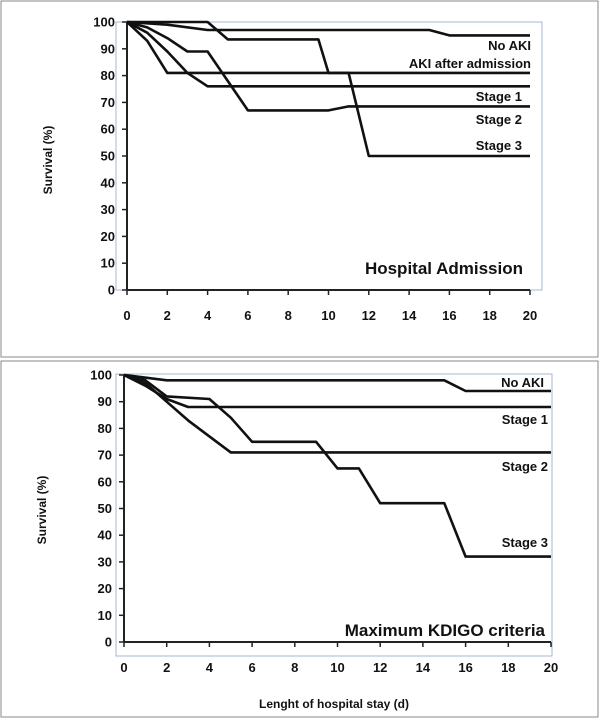 This screenshot has width=600, height=719. Describe the element at coordinates (445, 630) in the screenshot. I see `chart-title: Maximum KDIGO criteria` at that location.